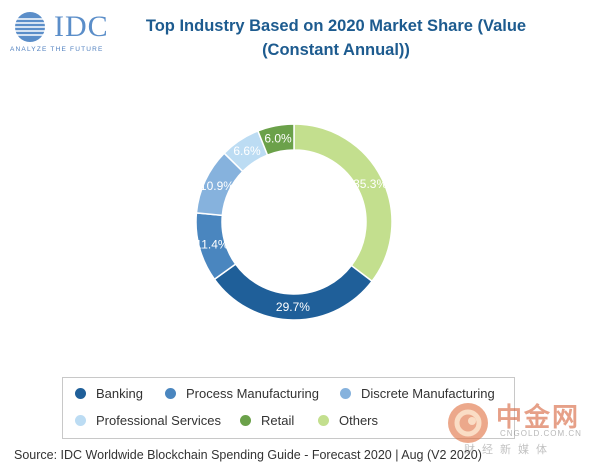 This screenshot has height=471, width=600. Describe the element at coordinates (217, 186) in the screenshot. I see `data-label-discrete-manufacturing: 10.9%` at that location.